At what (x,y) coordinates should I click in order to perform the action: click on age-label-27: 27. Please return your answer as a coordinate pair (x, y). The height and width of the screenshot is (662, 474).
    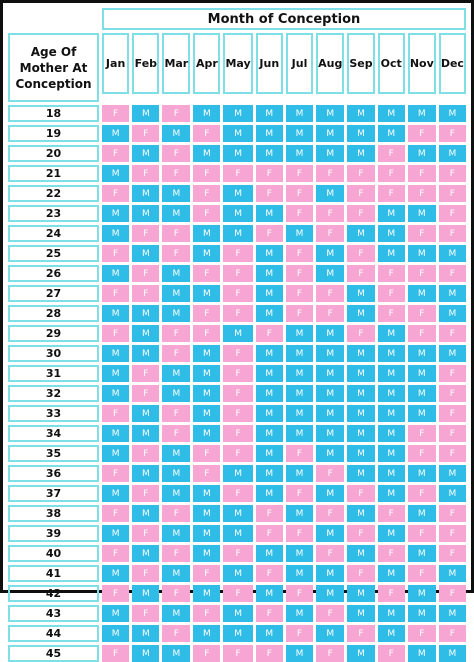
    Looking at the image, I should click on (53, 293).